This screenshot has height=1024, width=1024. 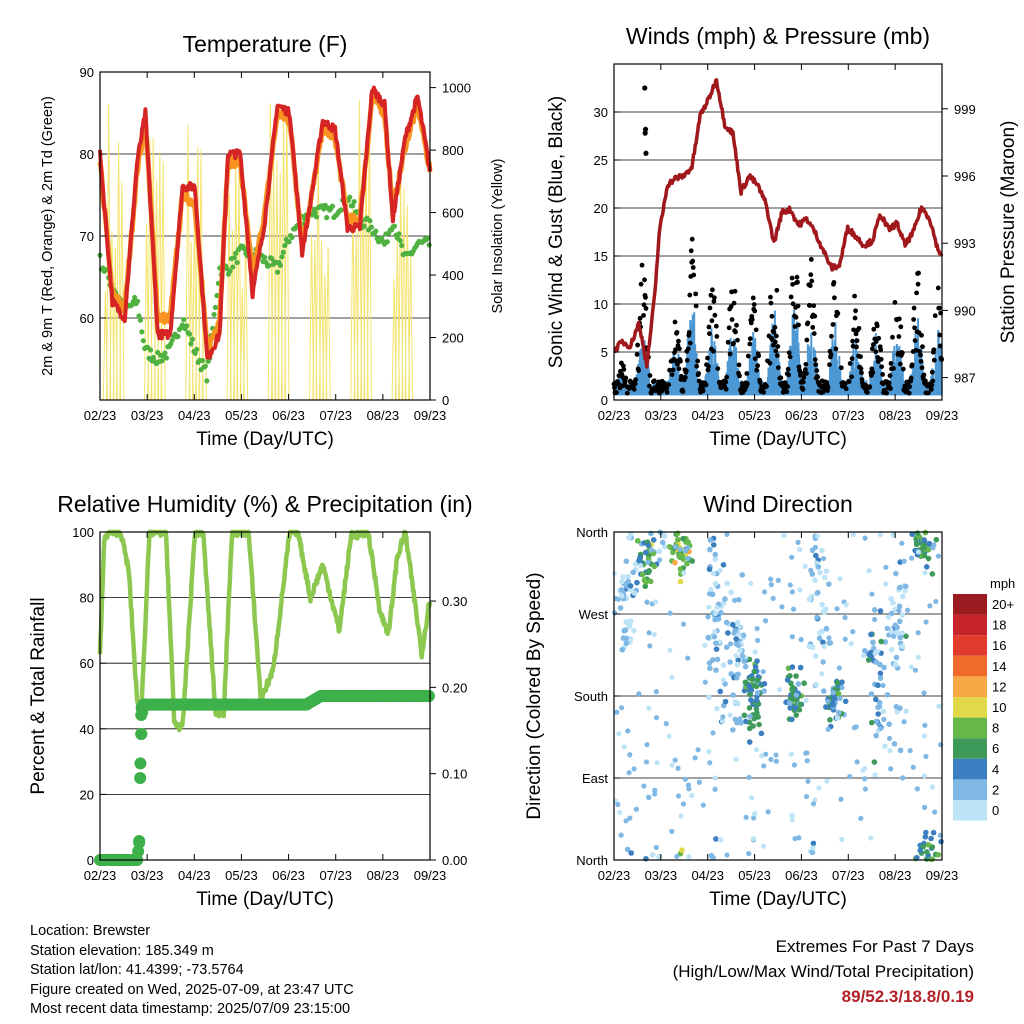 I want to click on x-tick-label: 08/23, so click(x=895, y=875).